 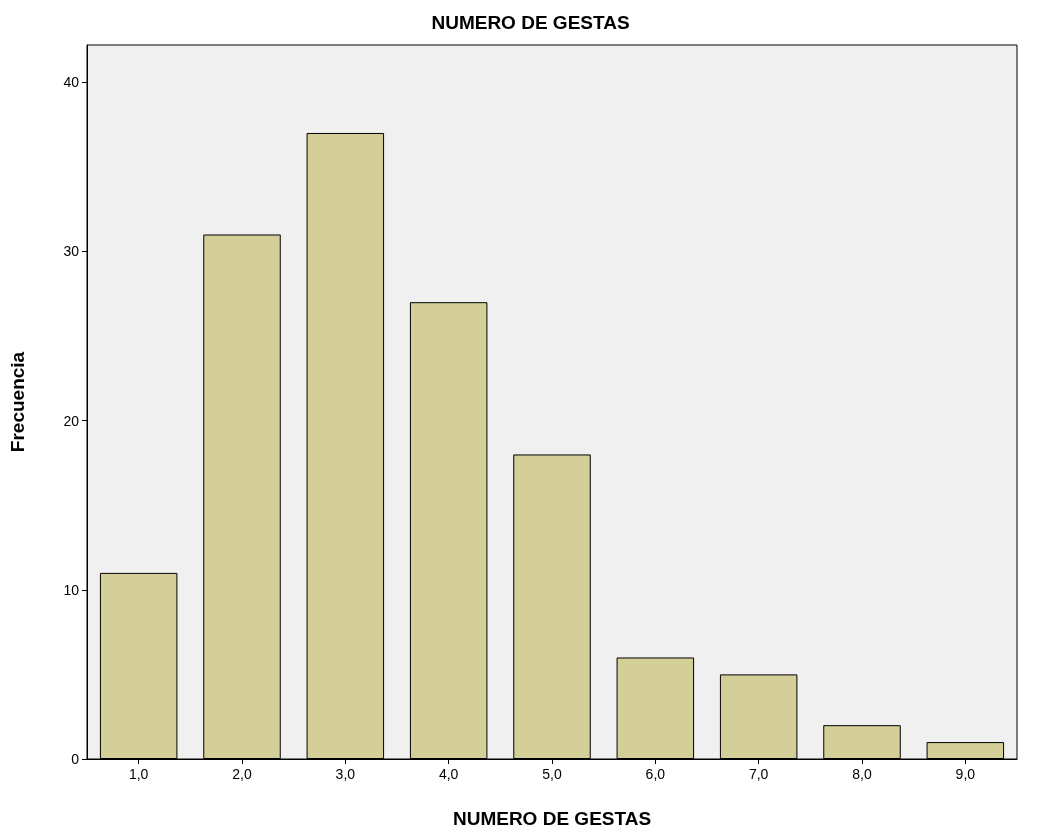 What do you see at coordinates (552, 818) in the screenshot?
I see `x-axis-title: NUMERO DE GESTAS` at bounding box center [552, 818].